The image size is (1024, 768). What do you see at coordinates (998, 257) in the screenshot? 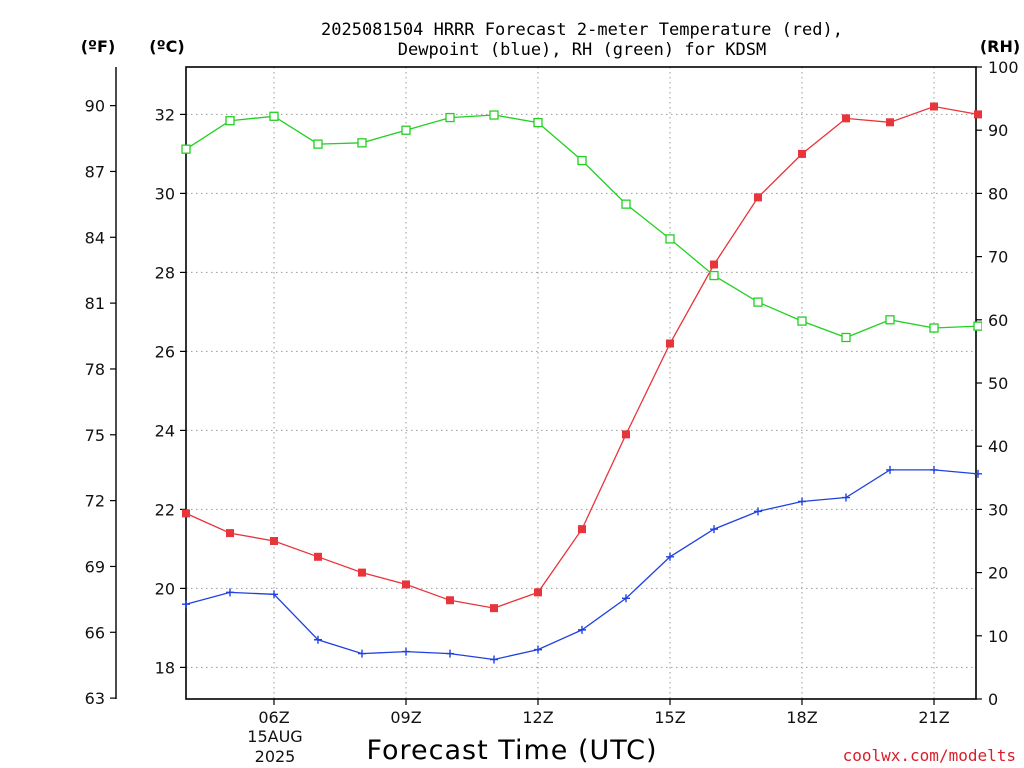
I see `rh-tick-label: 70` at bounding box center [998, 257].